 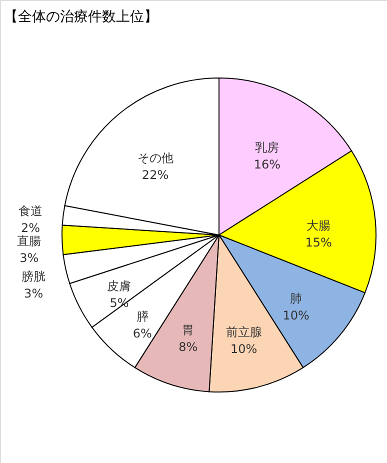 What do you see at coordinates (296, 299) in the screenshot?
I see `slice-label: 肺` at bounding box center [296, 299].